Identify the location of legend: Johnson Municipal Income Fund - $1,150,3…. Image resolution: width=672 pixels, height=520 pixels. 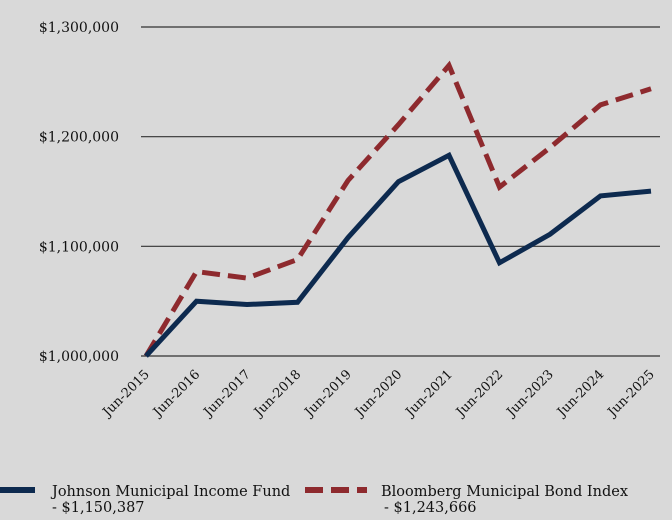
(314, 500).